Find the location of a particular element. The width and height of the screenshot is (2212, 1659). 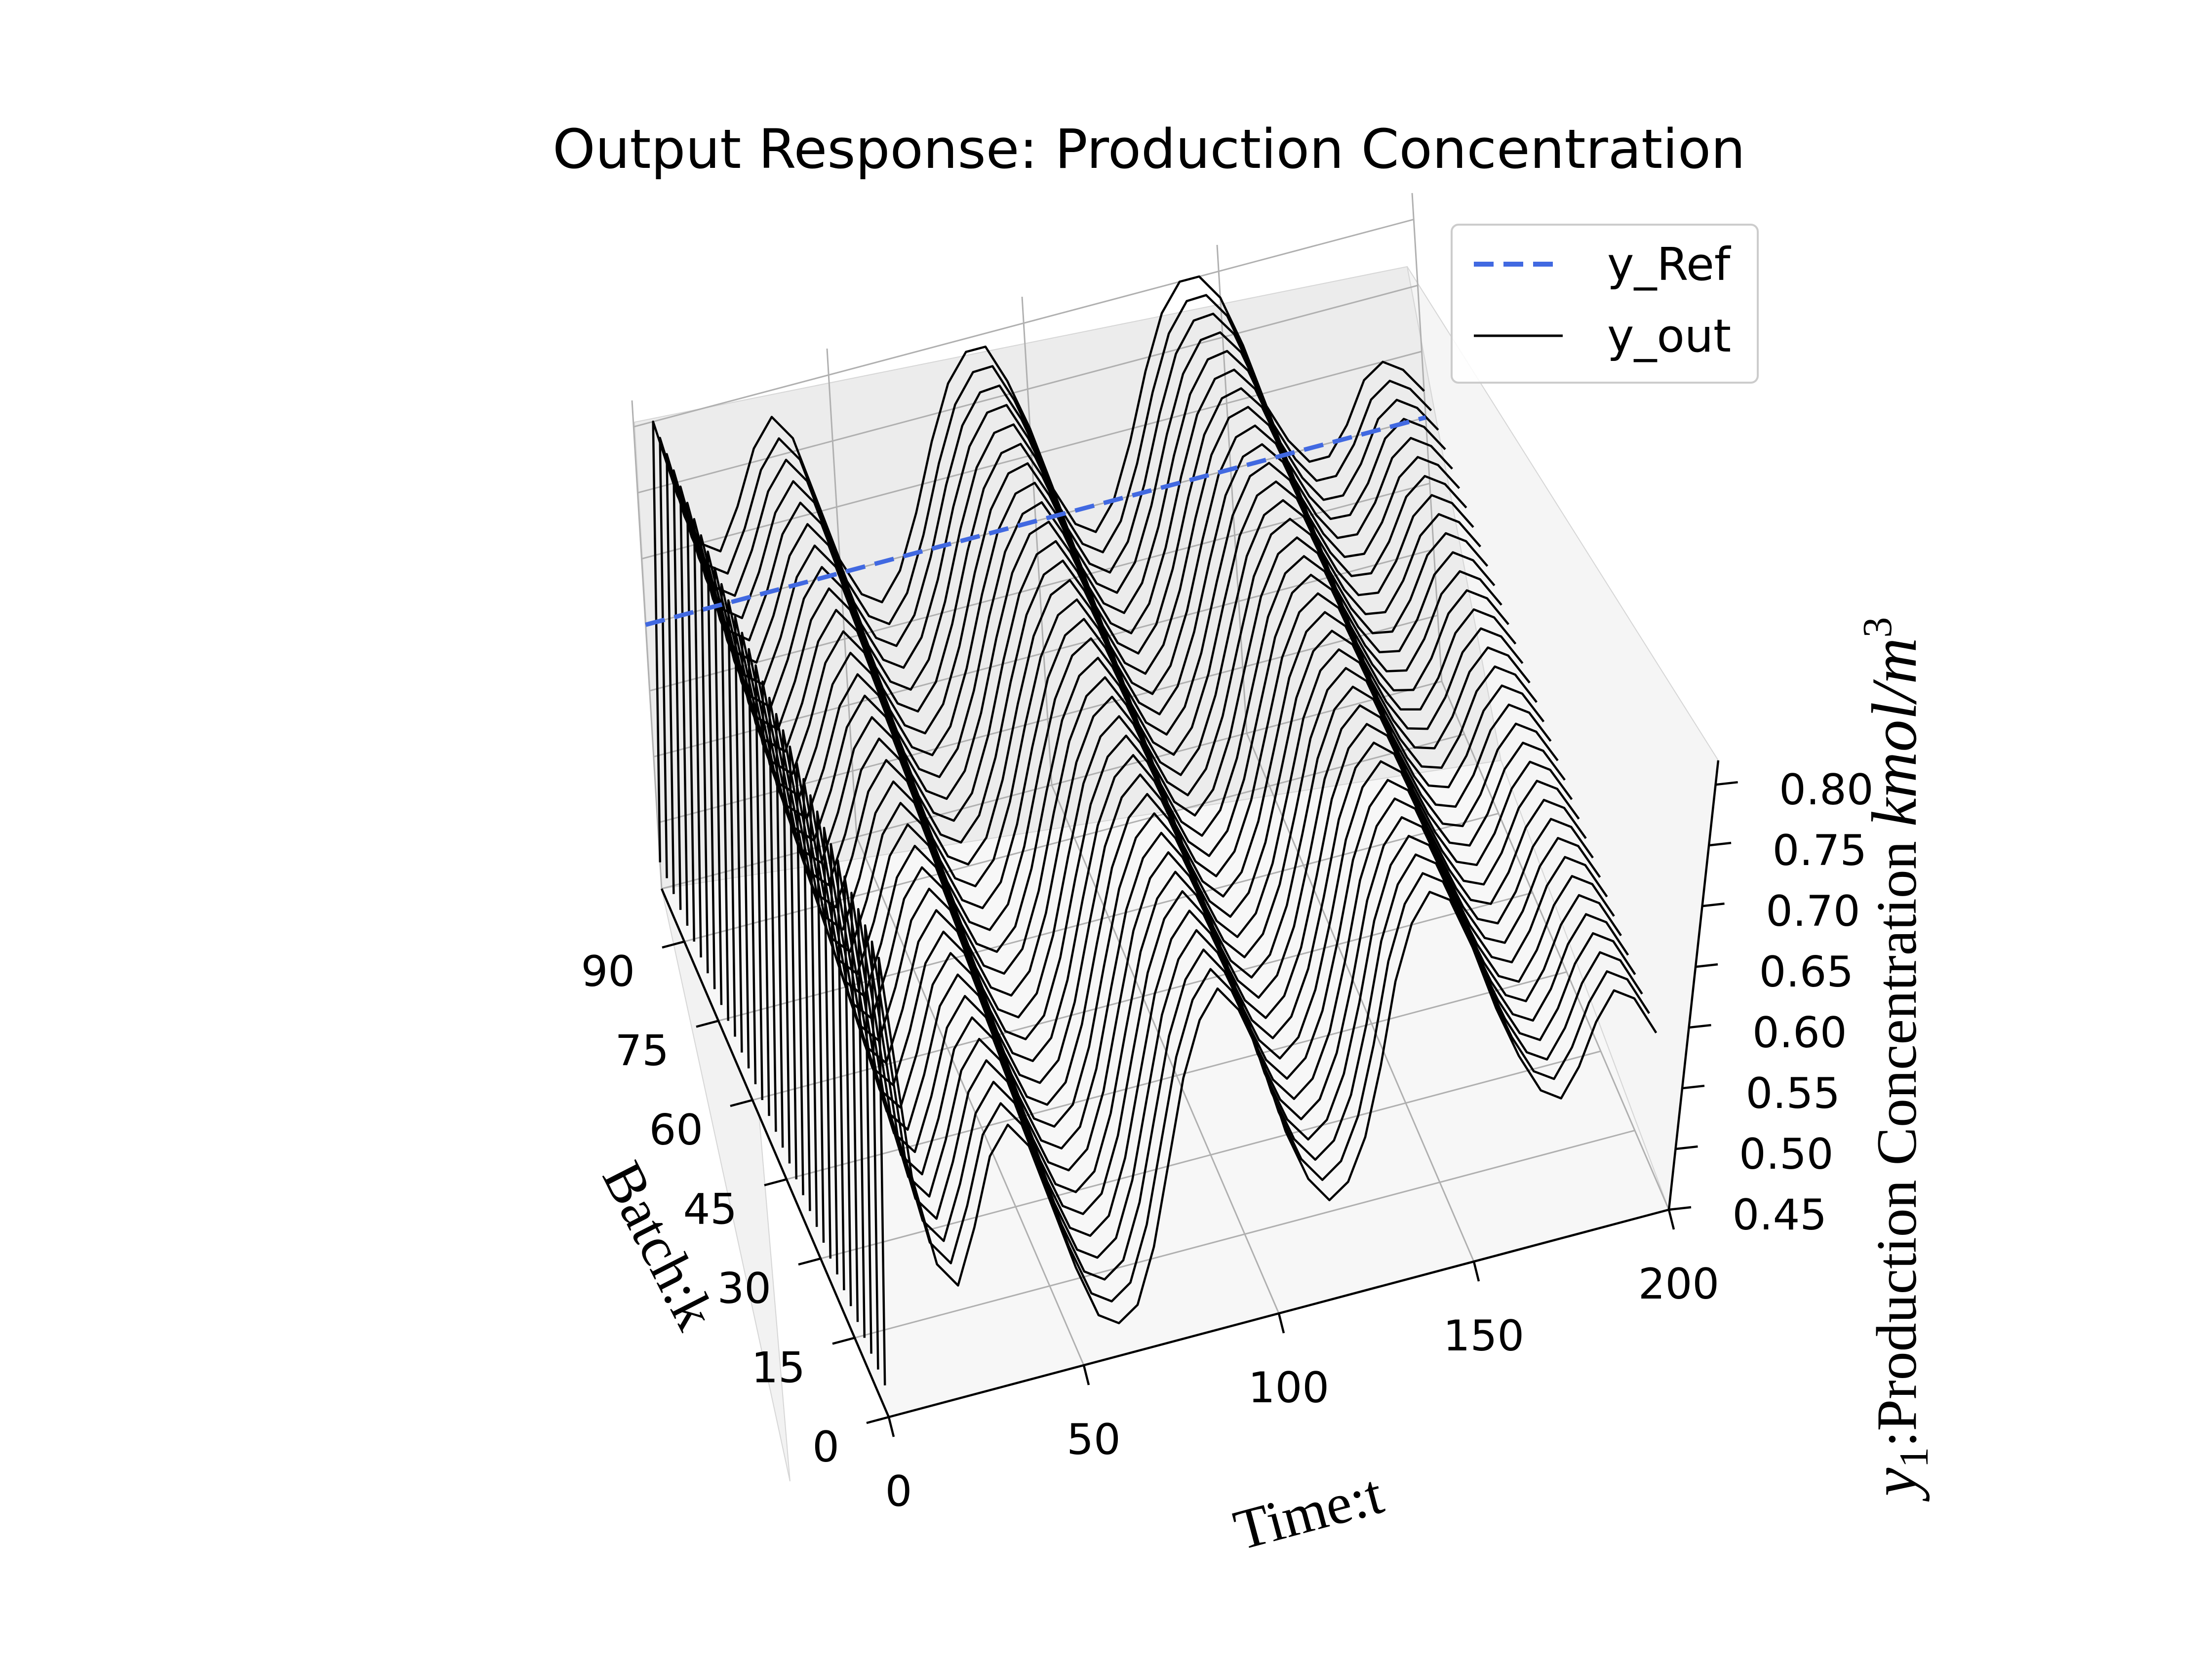

x-tick-label-2: 100 is located at coordinates (1289, 1388).